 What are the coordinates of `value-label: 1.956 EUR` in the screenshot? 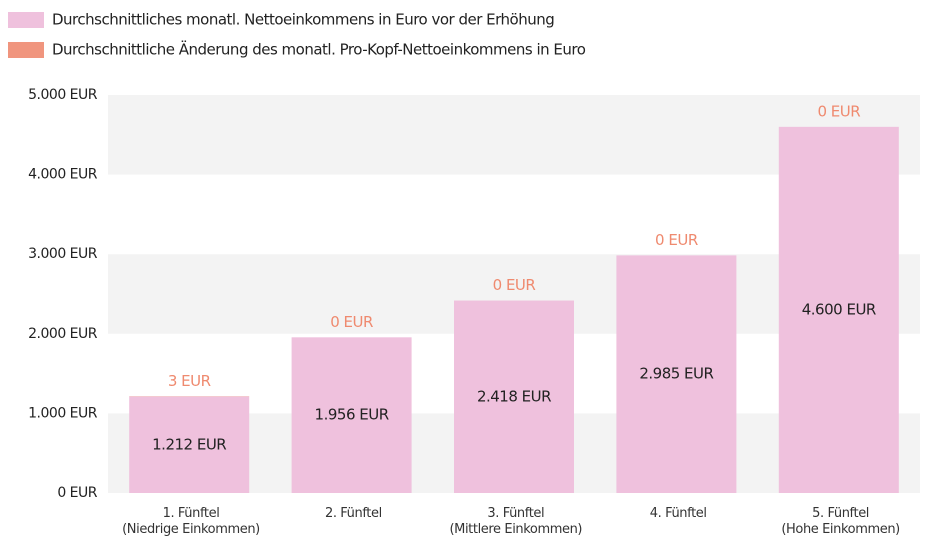 It's located at (352, 415).